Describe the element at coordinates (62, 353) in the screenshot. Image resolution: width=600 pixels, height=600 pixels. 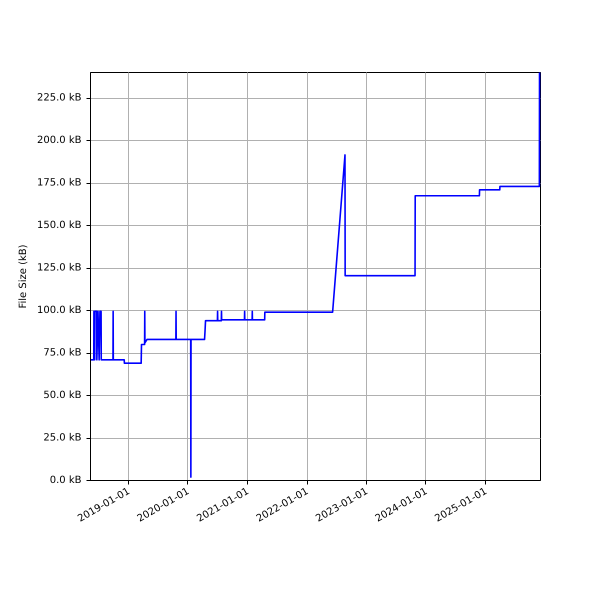
I see `y-tick-label: 75.0 kB` at that location.